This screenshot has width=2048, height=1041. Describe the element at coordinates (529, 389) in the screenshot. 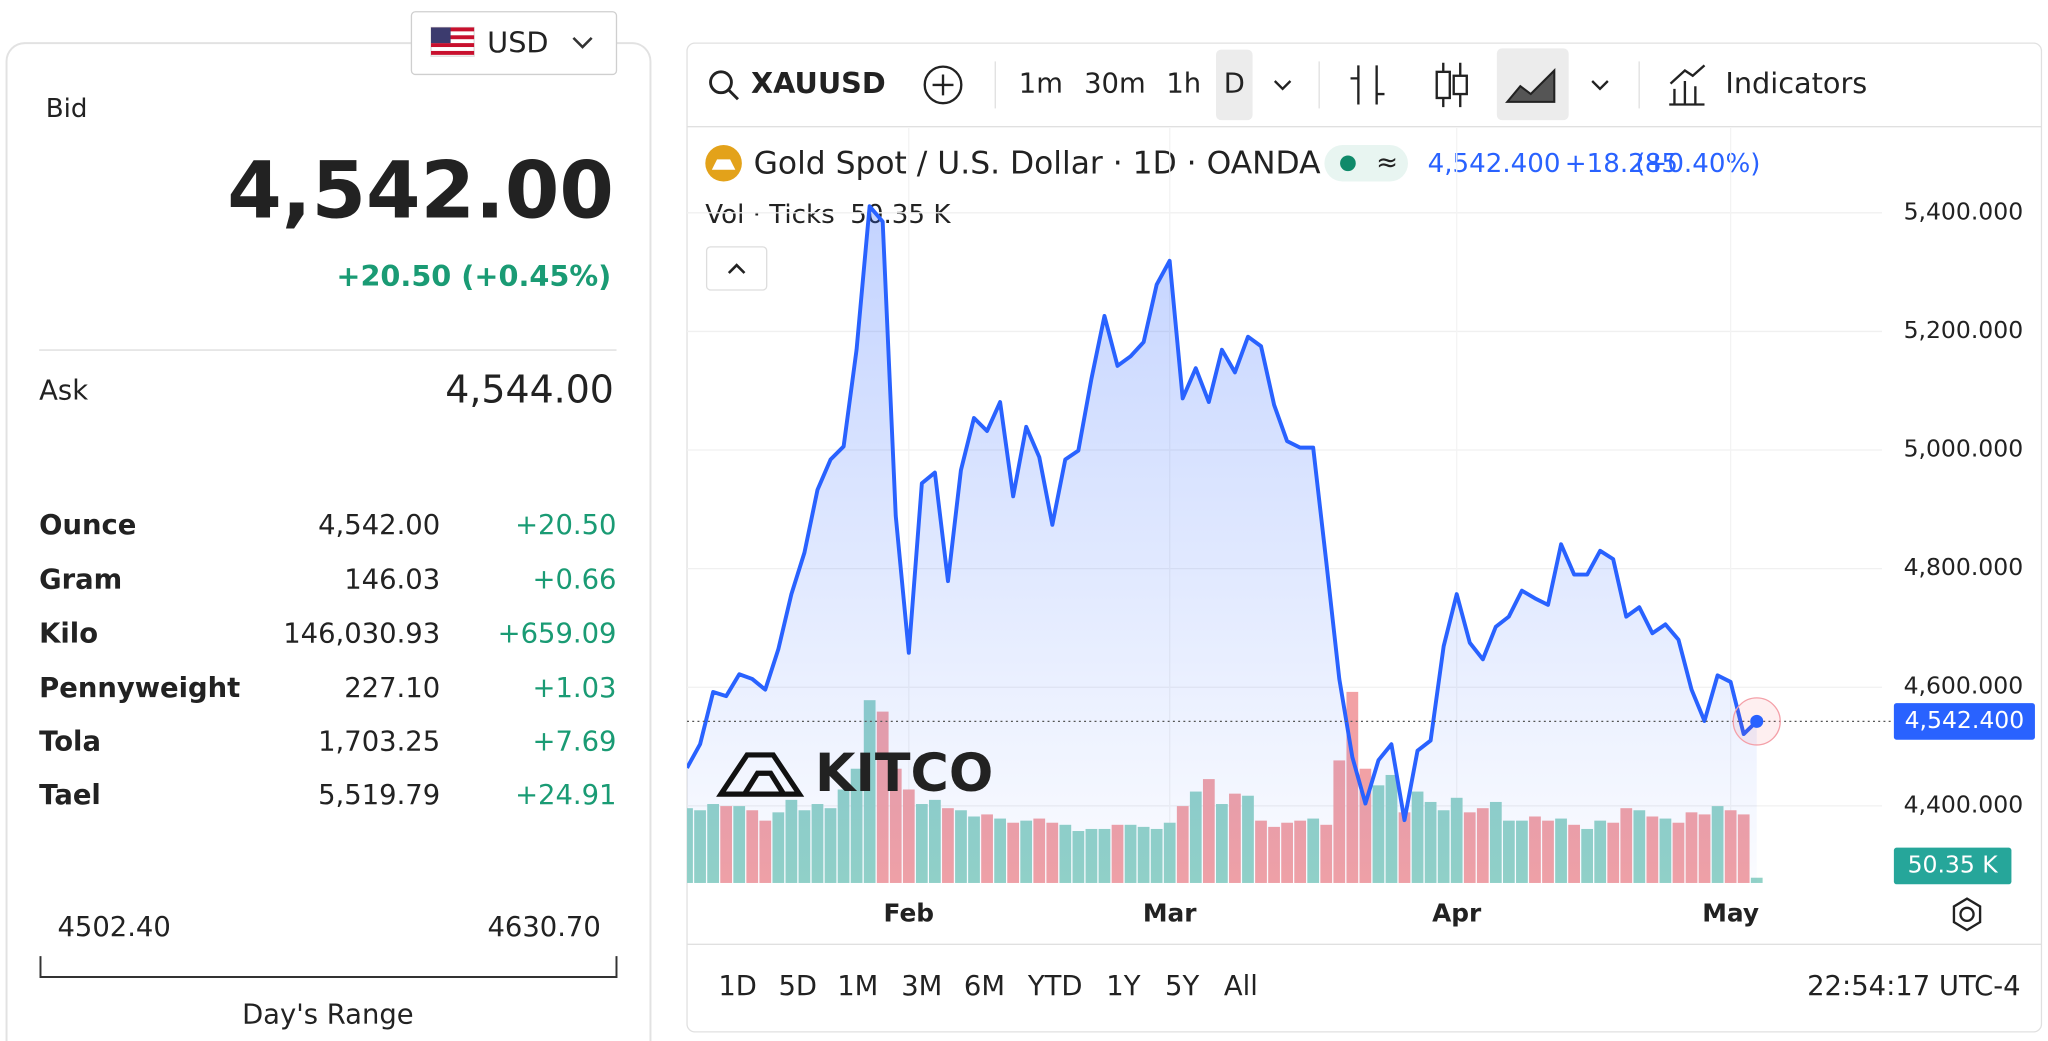

I see `ask-price: 4,544.00` at that location.